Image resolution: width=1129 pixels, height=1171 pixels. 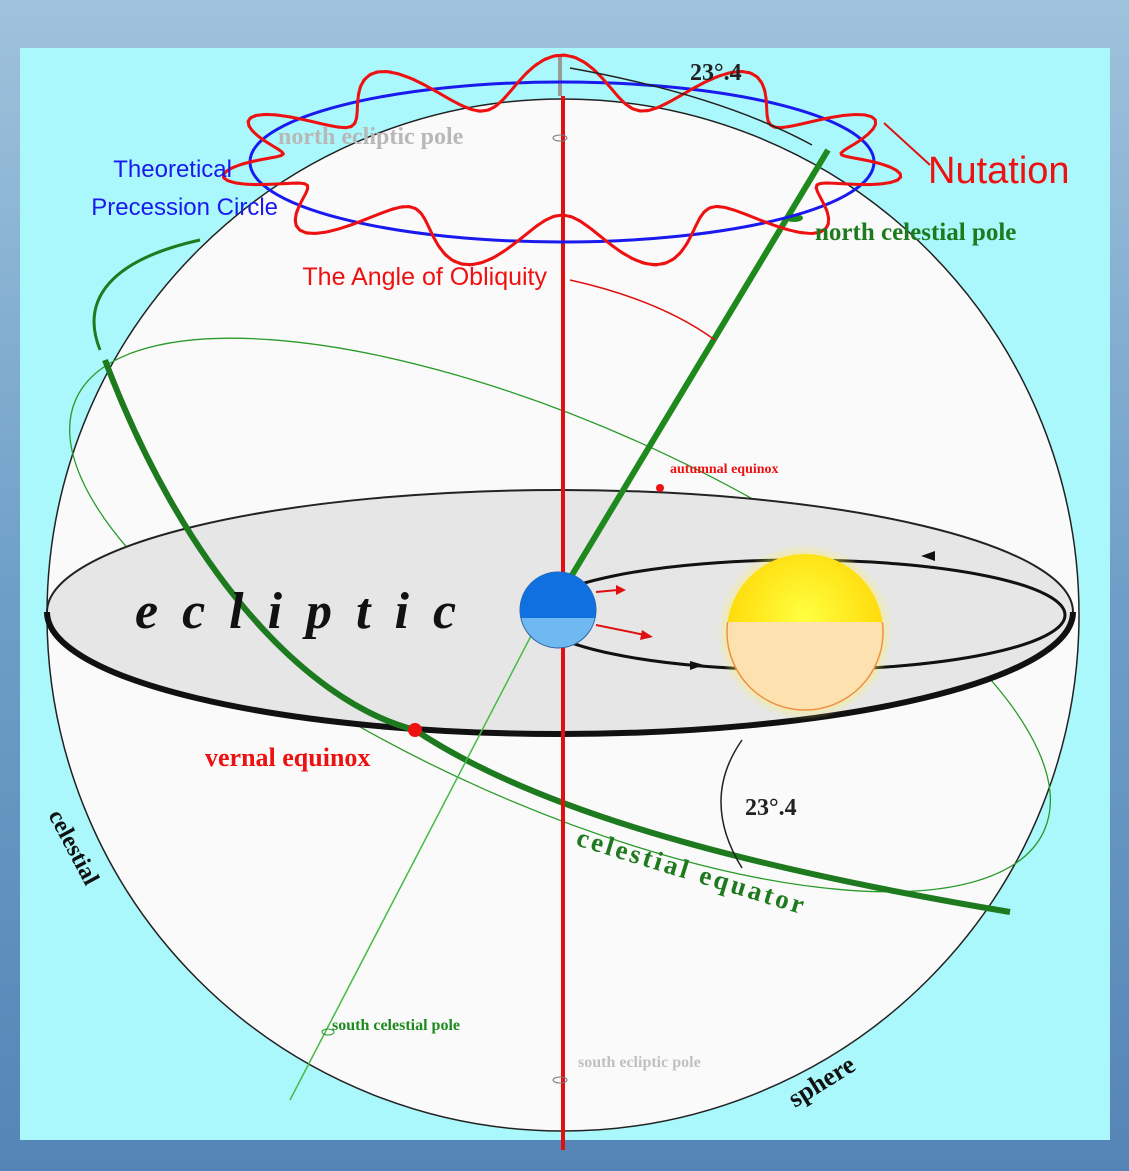 What do you see at coordinates (639, 1062) in the screenshot?
I see `pole-label: south ecliptic pole` at bounding box center [639, 1062].